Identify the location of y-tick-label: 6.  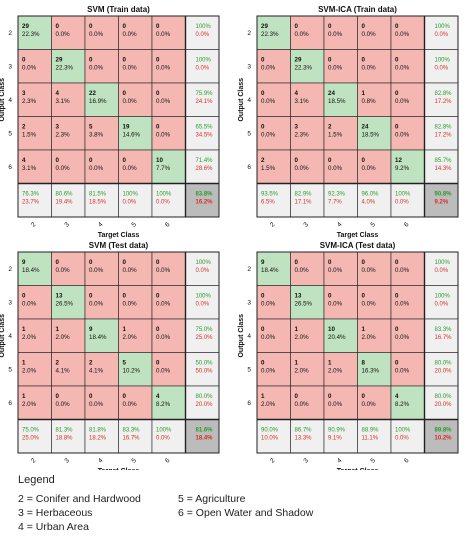
(10, 403).